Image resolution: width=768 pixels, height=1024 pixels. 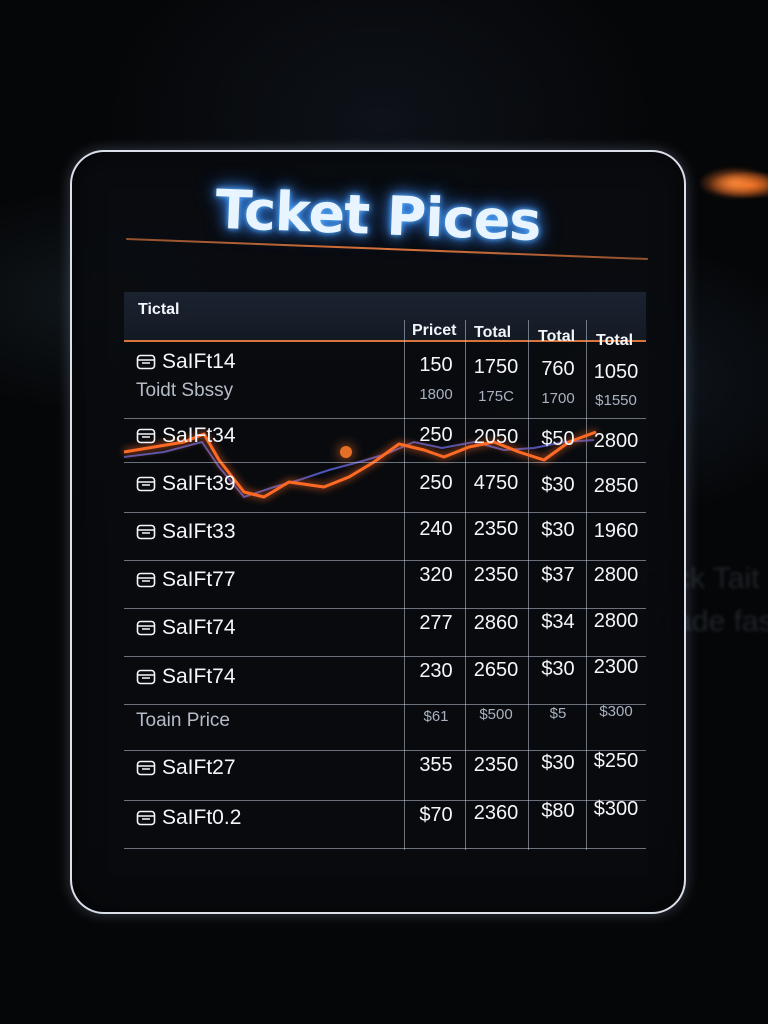 I want to click on price-cell: 230, so click(x=436, y=671).